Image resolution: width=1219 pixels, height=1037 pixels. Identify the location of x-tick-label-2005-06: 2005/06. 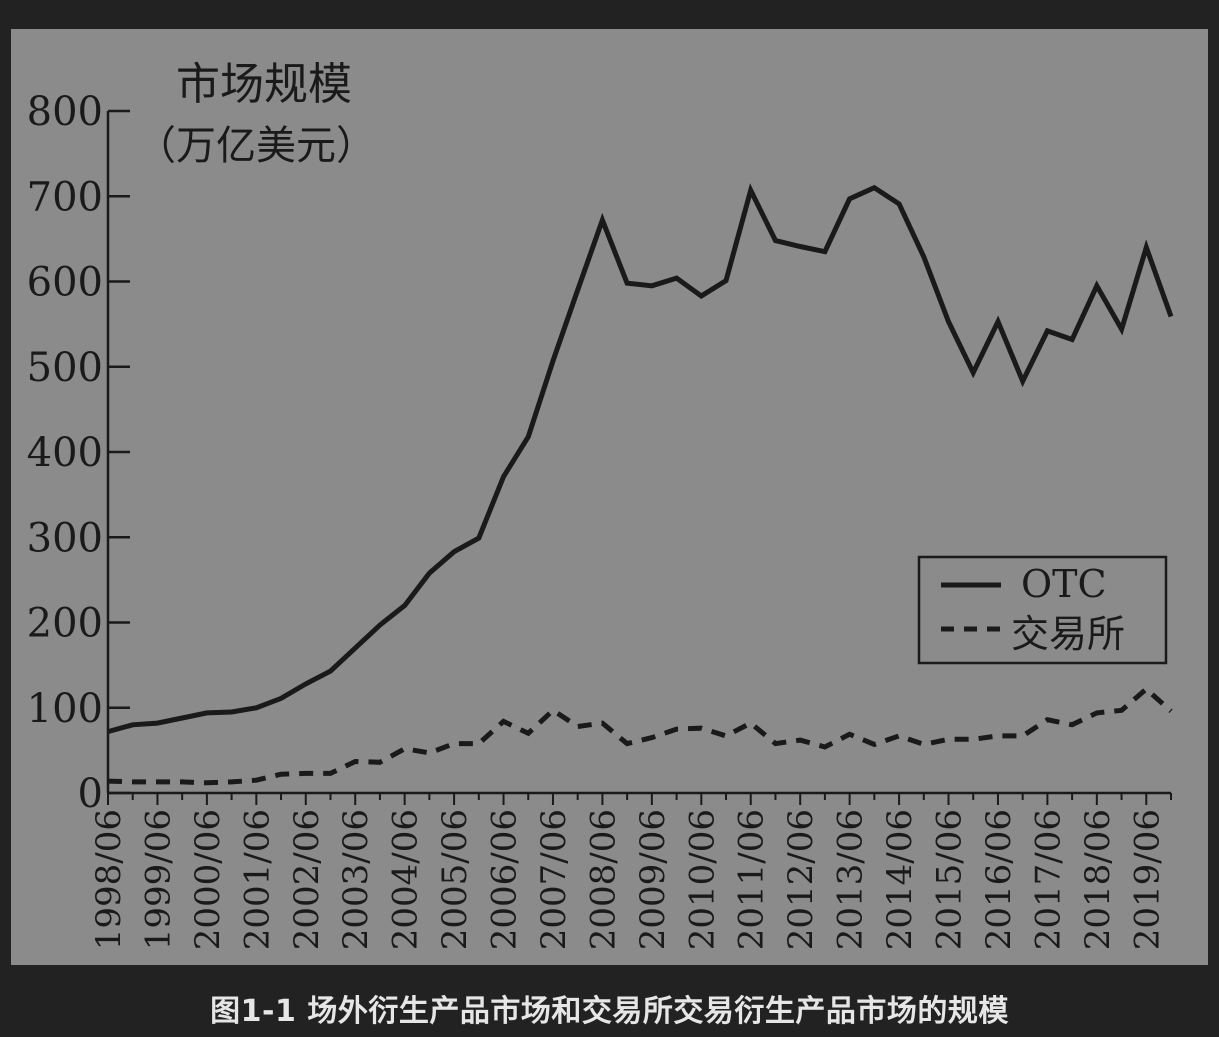
(455, 879).